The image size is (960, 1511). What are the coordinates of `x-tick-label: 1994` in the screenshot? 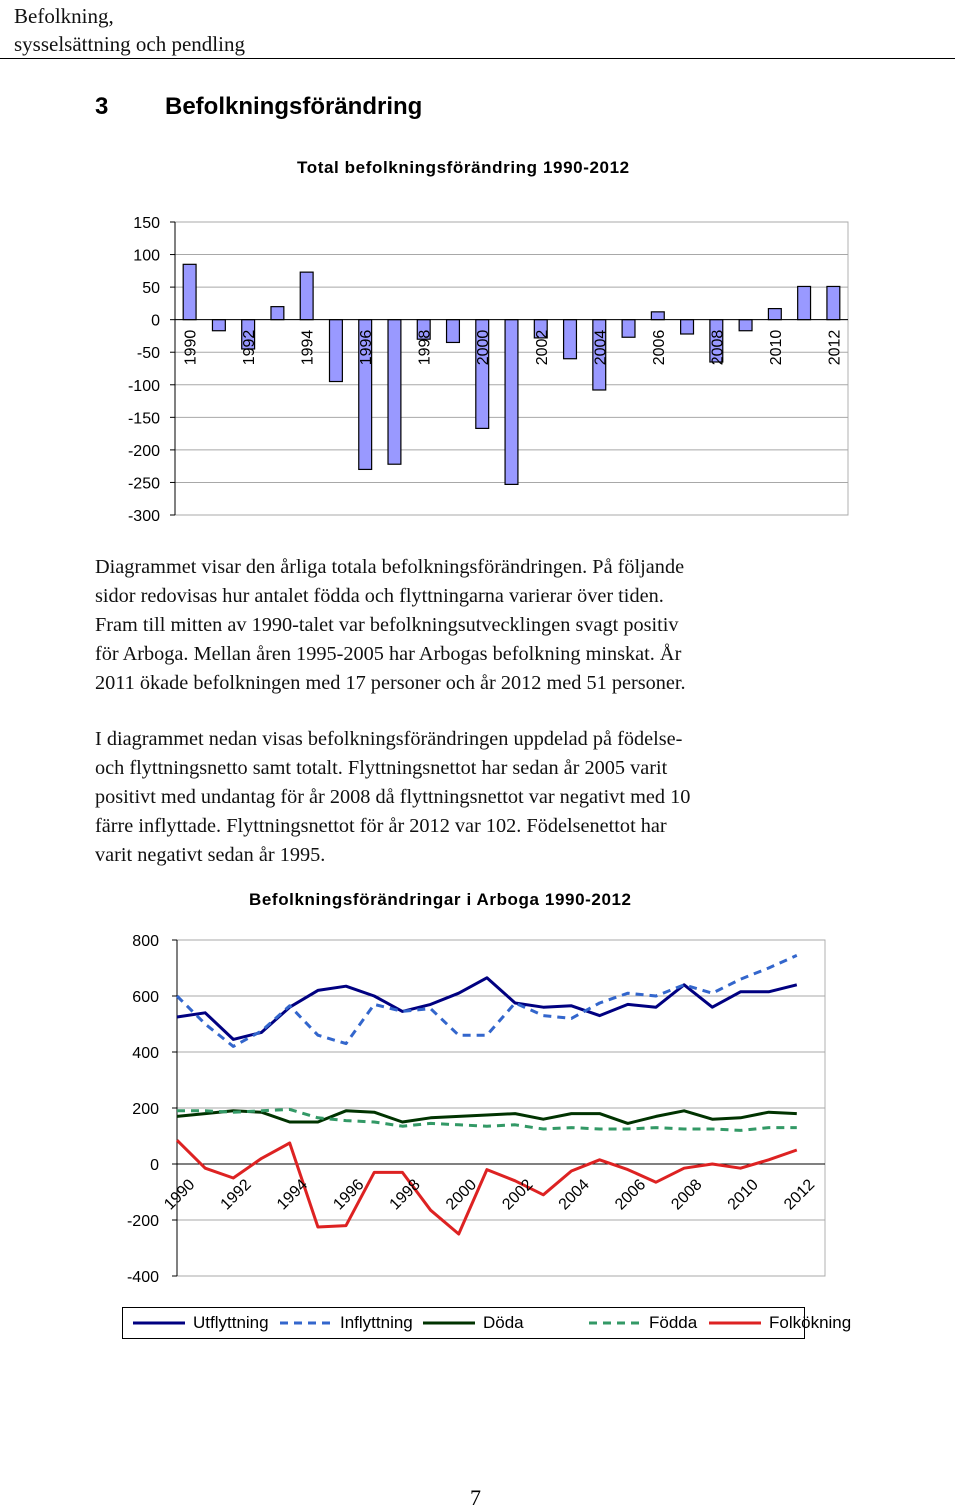 It's located at (308, 348).